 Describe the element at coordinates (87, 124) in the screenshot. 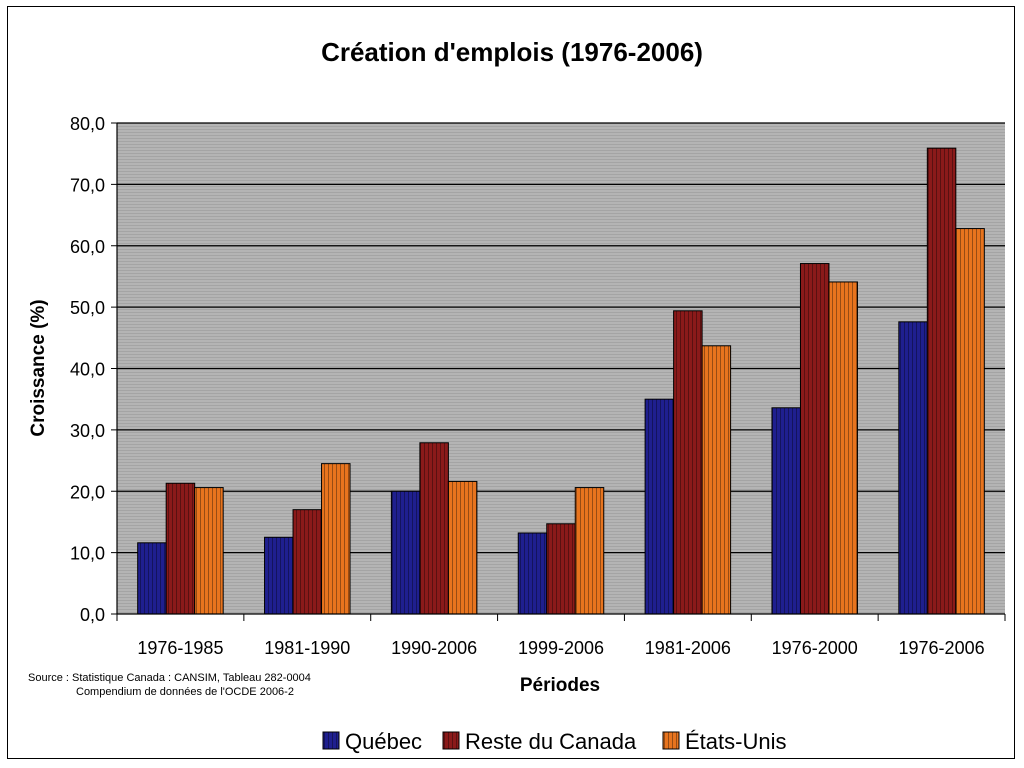

I see `y-tick-label: 80,0` at that location.